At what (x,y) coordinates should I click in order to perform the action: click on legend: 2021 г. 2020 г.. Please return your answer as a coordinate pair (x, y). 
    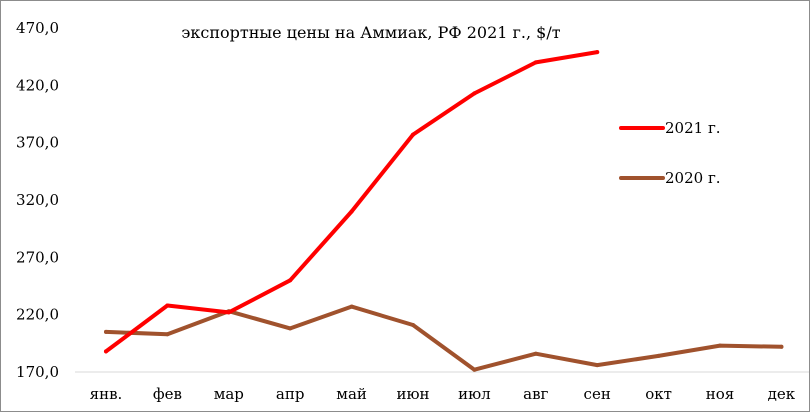
    Looking at the image, I should click on (670, 153).